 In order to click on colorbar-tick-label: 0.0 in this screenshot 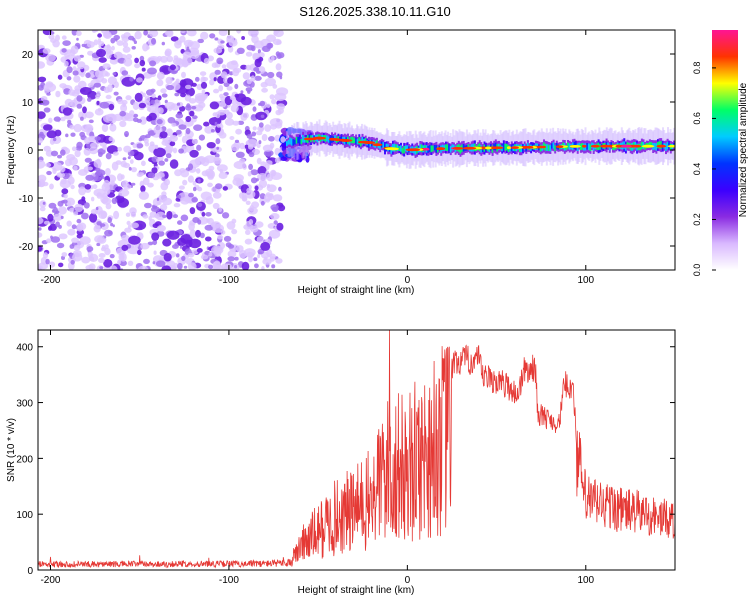, I will do `click(697, 270)`.